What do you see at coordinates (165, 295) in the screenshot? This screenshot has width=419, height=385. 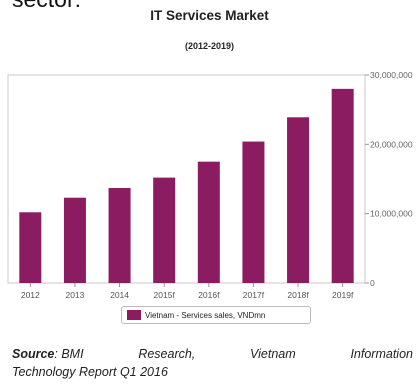 I see `x-tick-label: 2015f` at bounding box center [165, 295].